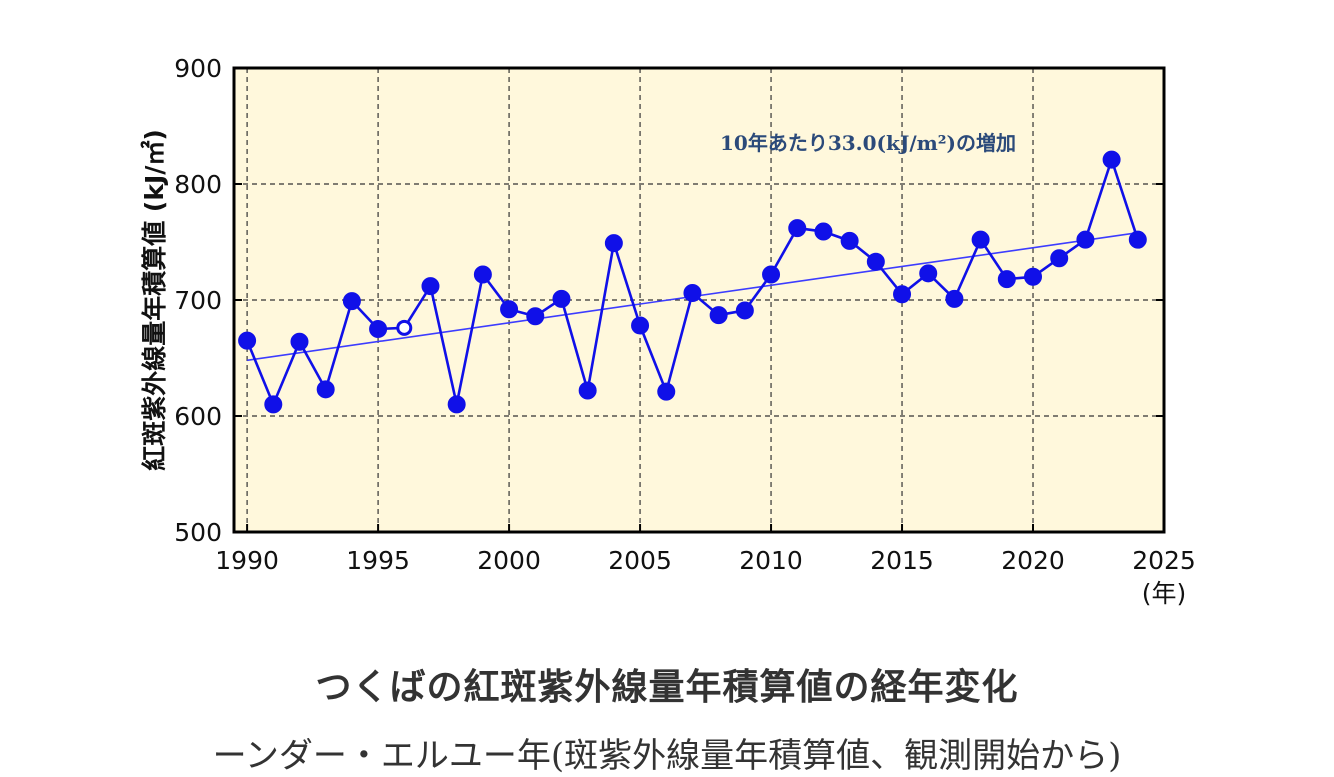 The image size is (1334, 777). Describe the element at coordinates (771, 560) in the screenshot. I see `x-tick-label: 2010` at that location.